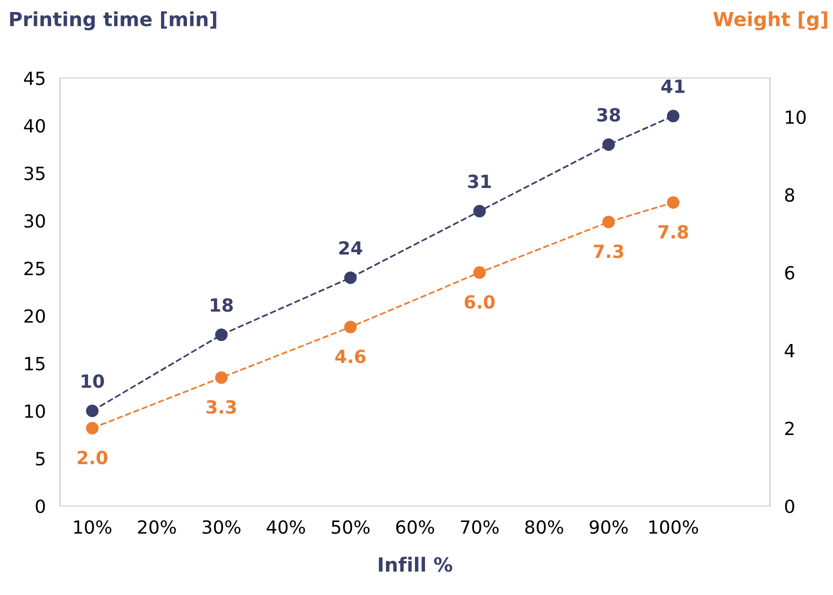 This screenshot has width=833, height=595. Describe the element at coordinates (35, 411) in the screenshot. I see `y-tick-label: 10` at that location.